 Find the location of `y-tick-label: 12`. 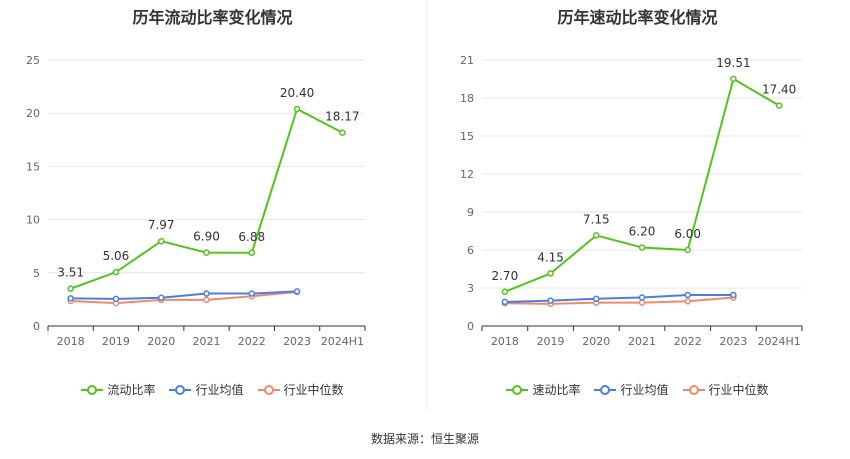

y-tick-label: 12 is located at coordinates (467, 174).